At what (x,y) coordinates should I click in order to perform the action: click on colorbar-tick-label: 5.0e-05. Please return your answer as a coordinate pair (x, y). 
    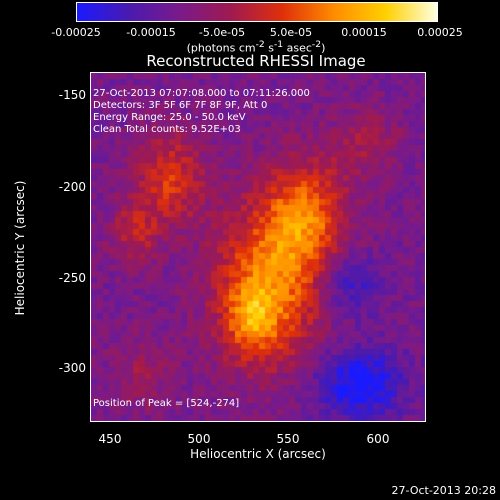
    Looking at the image, I should click on (291, 32).